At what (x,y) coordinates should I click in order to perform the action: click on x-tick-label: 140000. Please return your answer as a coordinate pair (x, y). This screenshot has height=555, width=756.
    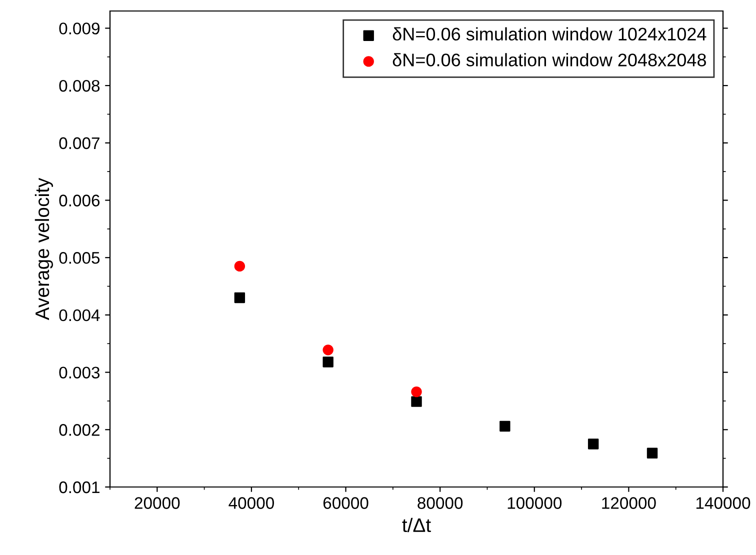
    Looking at the image, I should click on (723, 503).